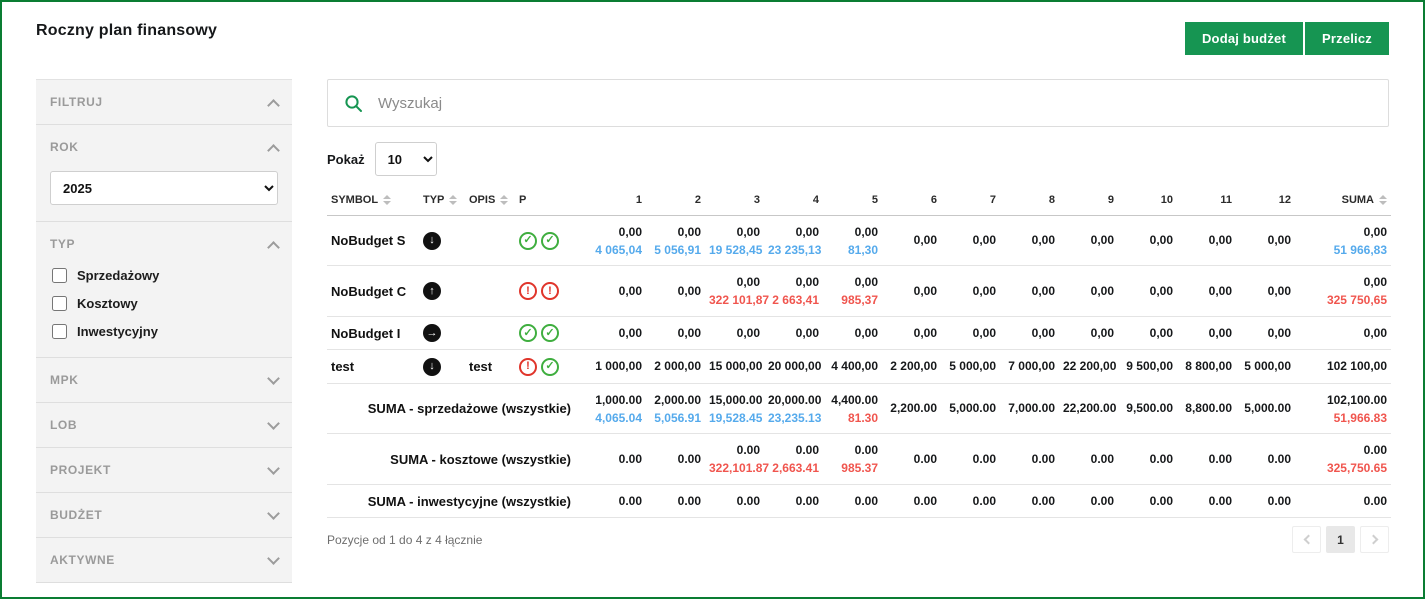 This screenshot has height=599, width=1425. What do you see at coordinates (970, 201) in the screenshot?
I see `column-header-7: 7` at bounding box center [970, 201].